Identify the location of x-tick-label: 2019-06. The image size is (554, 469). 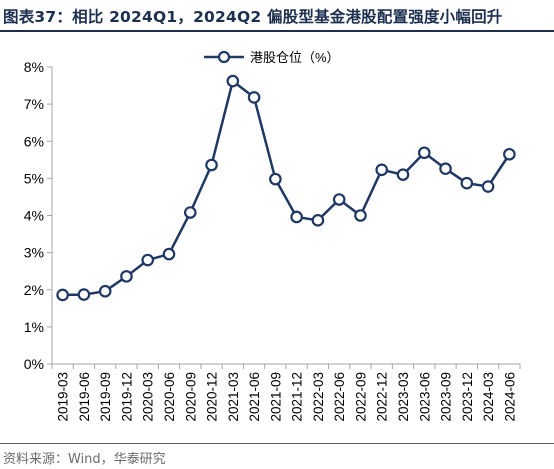
(84, 397).